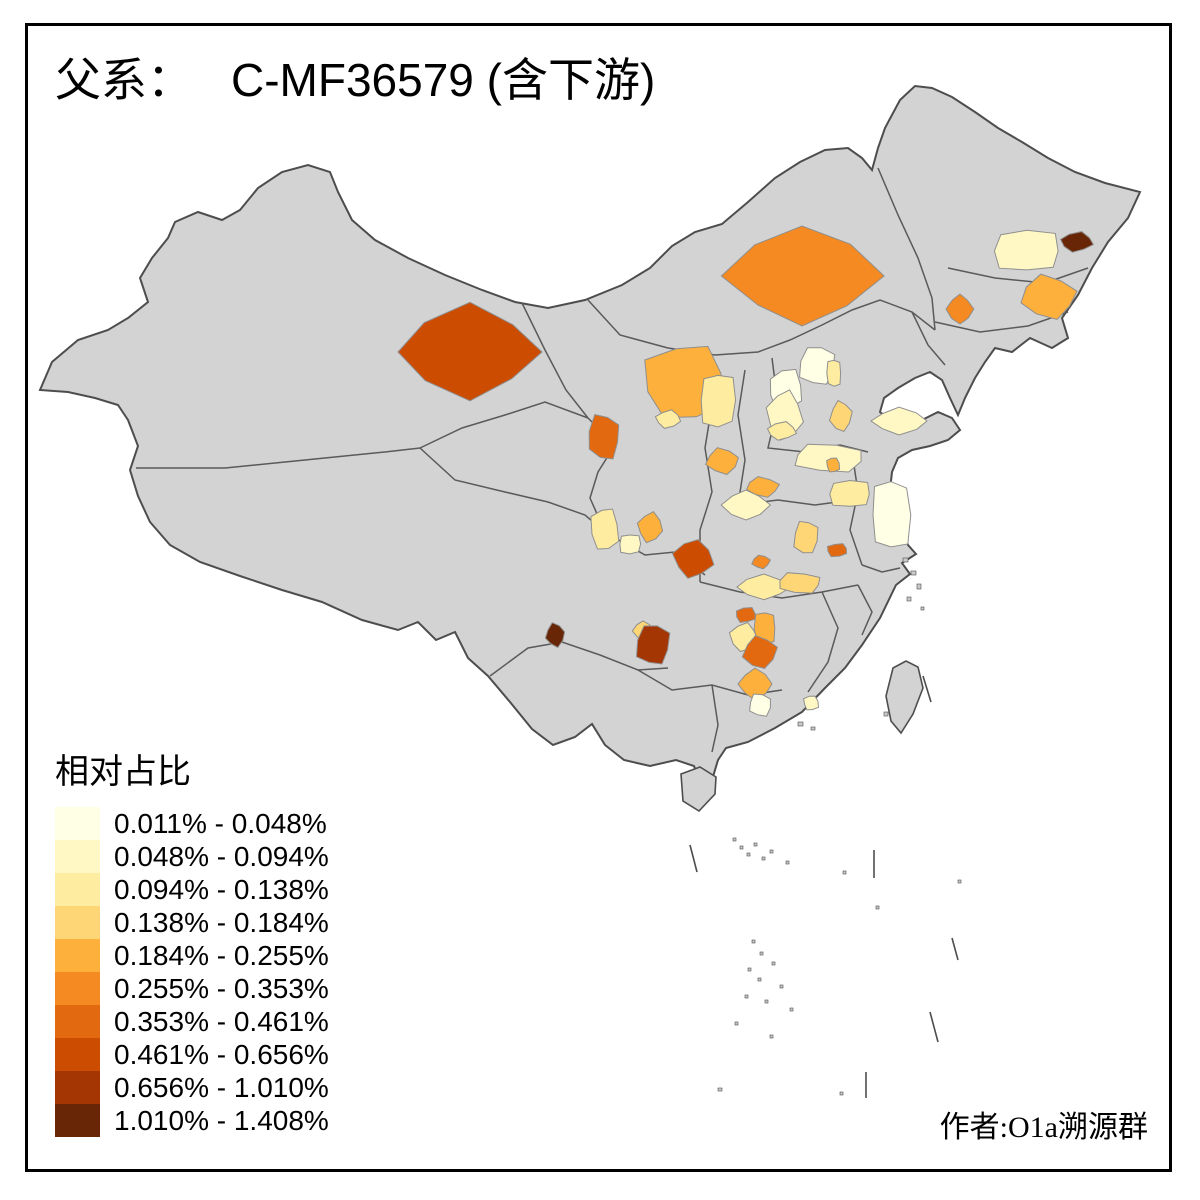 The height and width of the screenshot is (1200, 1200). Describe the element at coordinates (443, 80) in the screenshot. I see `title-haplogroup: C-MF36579 (含下游)` at that location.